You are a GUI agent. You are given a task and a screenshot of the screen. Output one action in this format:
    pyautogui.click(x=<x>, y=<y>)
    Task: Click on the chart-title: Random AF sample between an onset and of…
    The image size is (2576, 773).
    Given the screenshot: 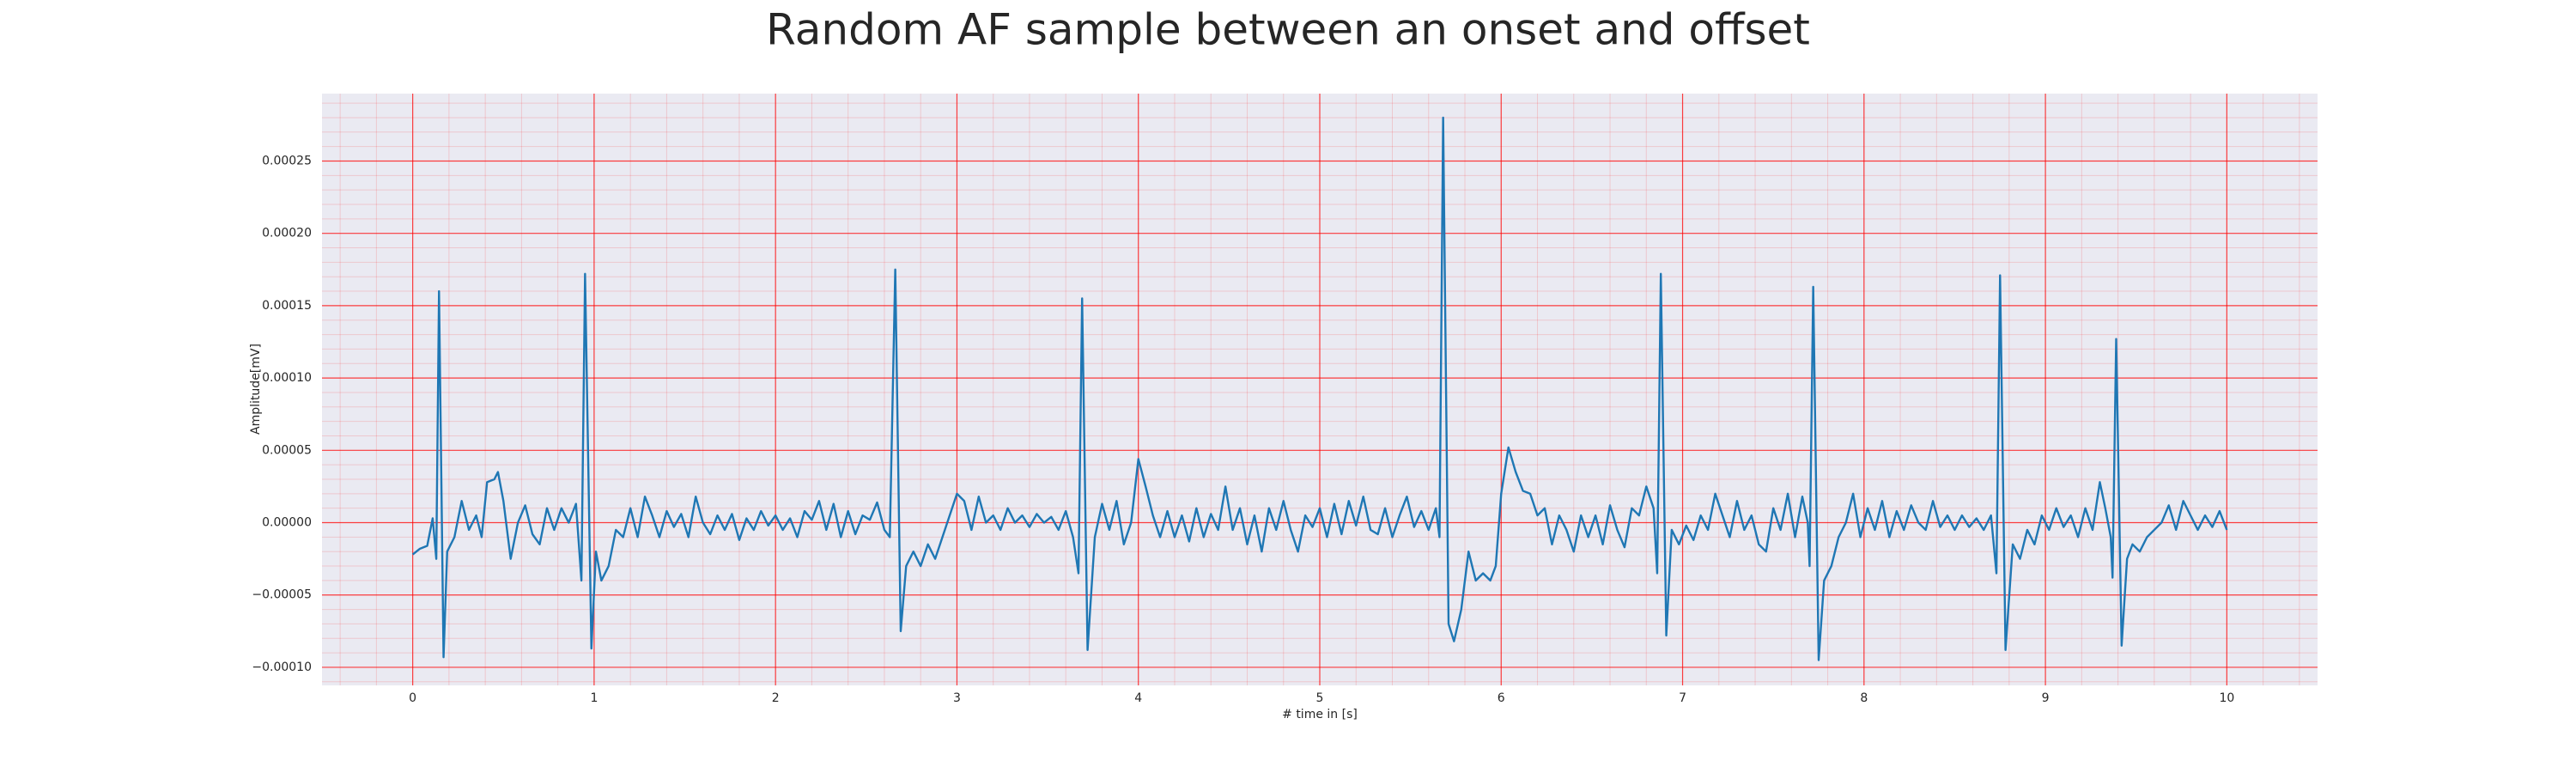 What is the action you would take?
    pyautogui.click(x=1288, y=30)
    